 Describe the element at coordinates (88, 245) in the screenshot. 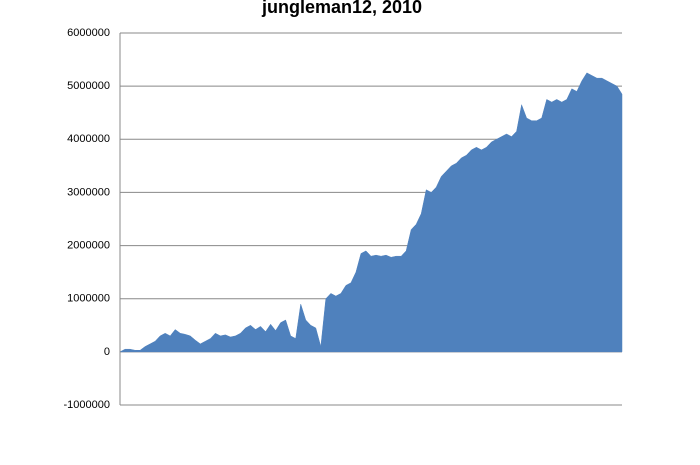

I see `y-tick-label: 2000000` at that location.